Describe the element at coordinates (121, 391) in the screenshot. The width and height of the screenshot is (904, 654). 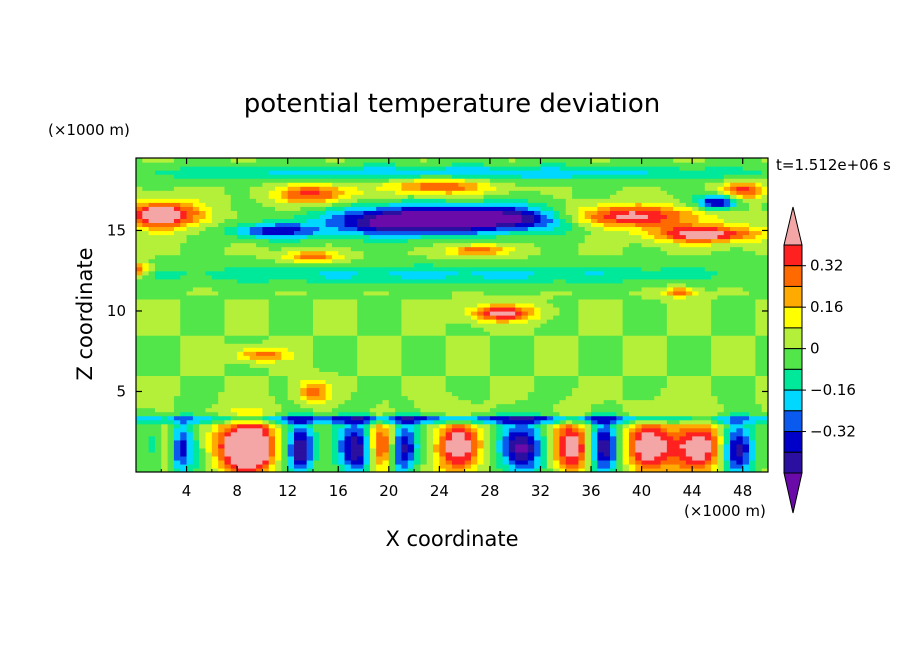
I see `y-tick-label: 5` at that location.